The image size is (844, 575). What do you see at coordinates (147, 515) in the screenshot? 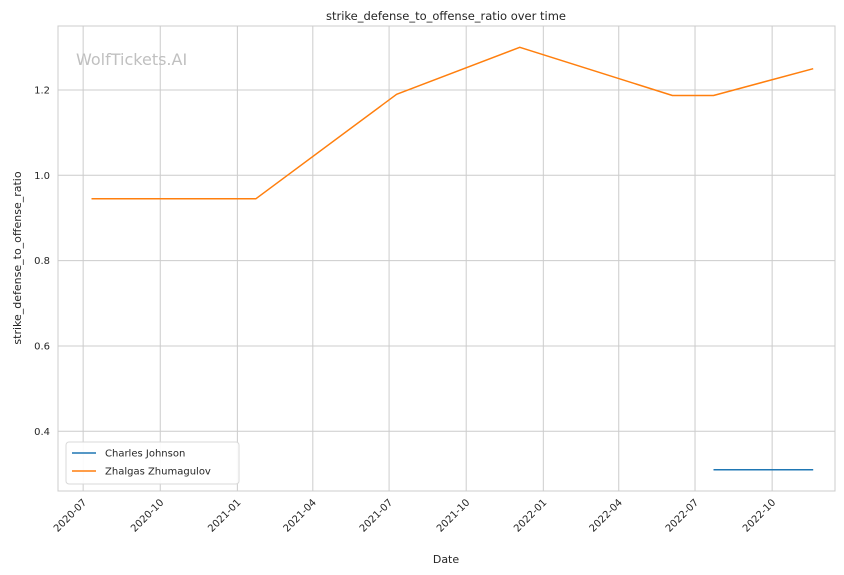
I see `x-tick-label: 2020-10` at bounding box center [147, 515].